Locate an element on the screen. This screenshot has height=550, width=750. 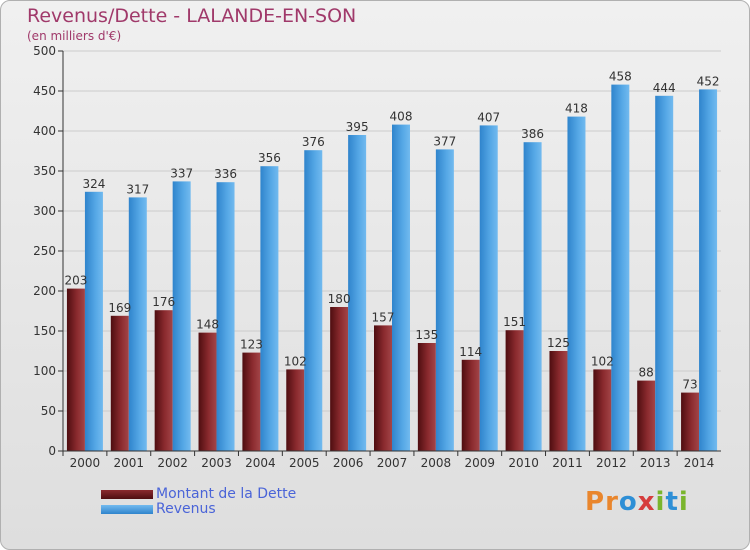
bar-dette-2007 is located at coordinates (383, 388).